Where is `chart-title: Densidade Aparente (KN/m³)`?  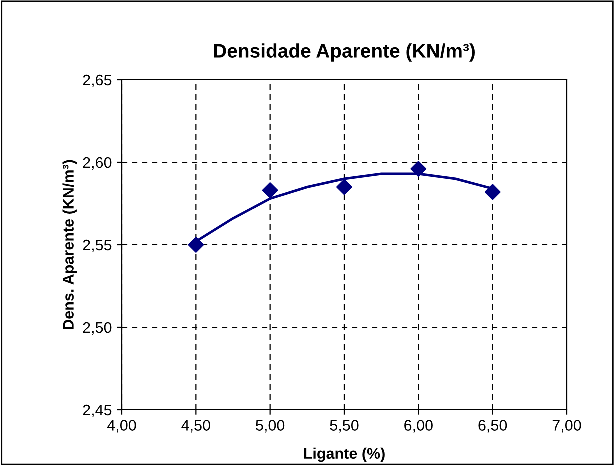 chart-title: Densidade Aparente (KN/m³) is located at coordinates (344, 53).